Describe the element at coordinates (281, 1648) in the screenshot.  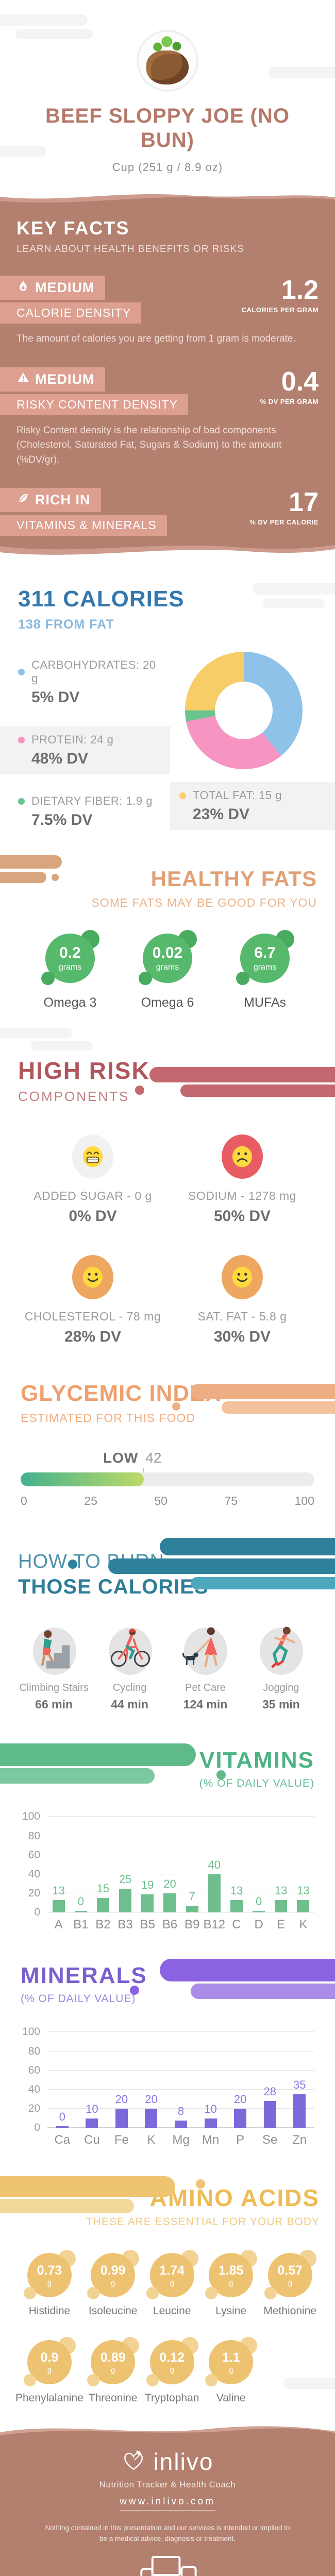
I see `runner-icon` at that location.